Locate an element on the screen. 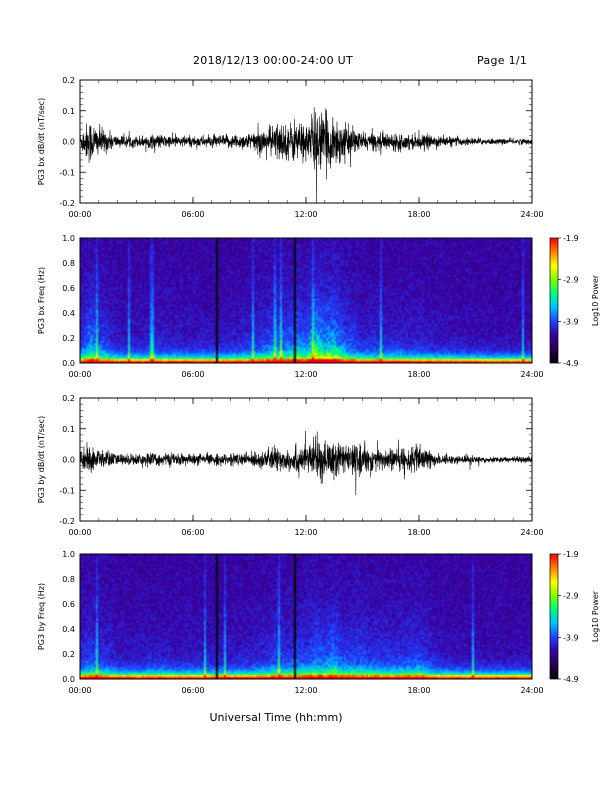 This screenshot has height=792, width=612. y-axis-label: PG3 by Freq (Hz) is located at coordinates (41, 616).